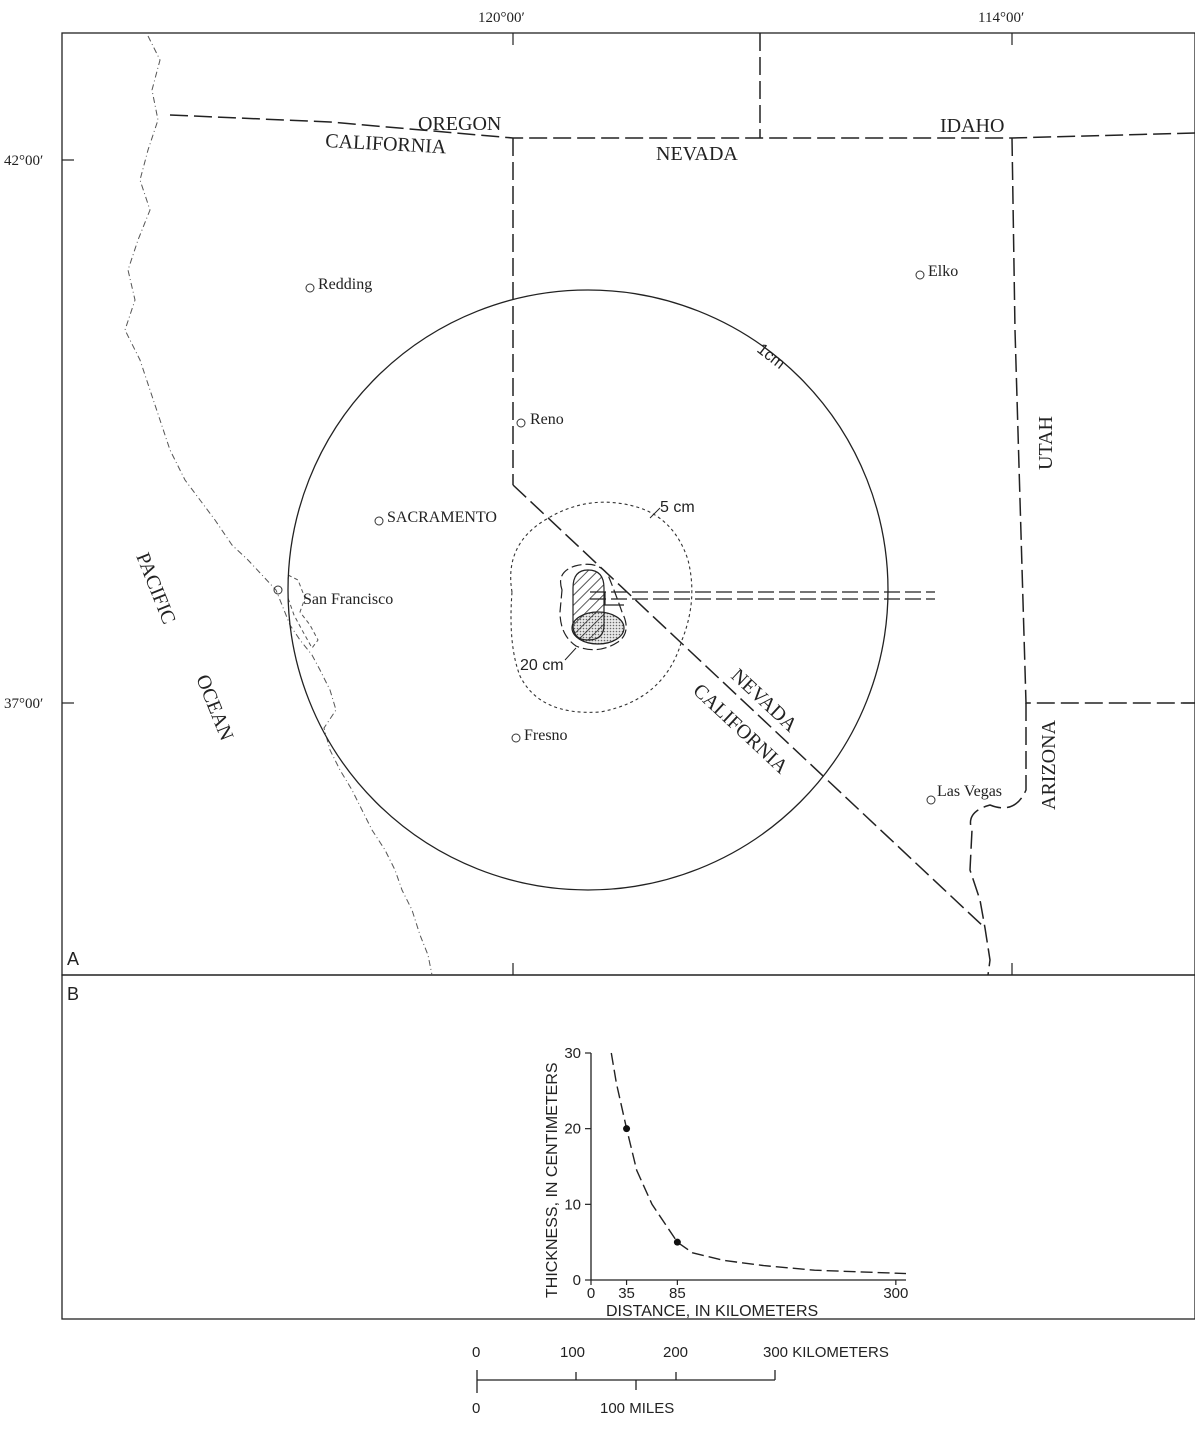  Describe the element at coordinates (771, 357) in the screenshot. I see `isopach-label-1cm: 1cm` at that location.